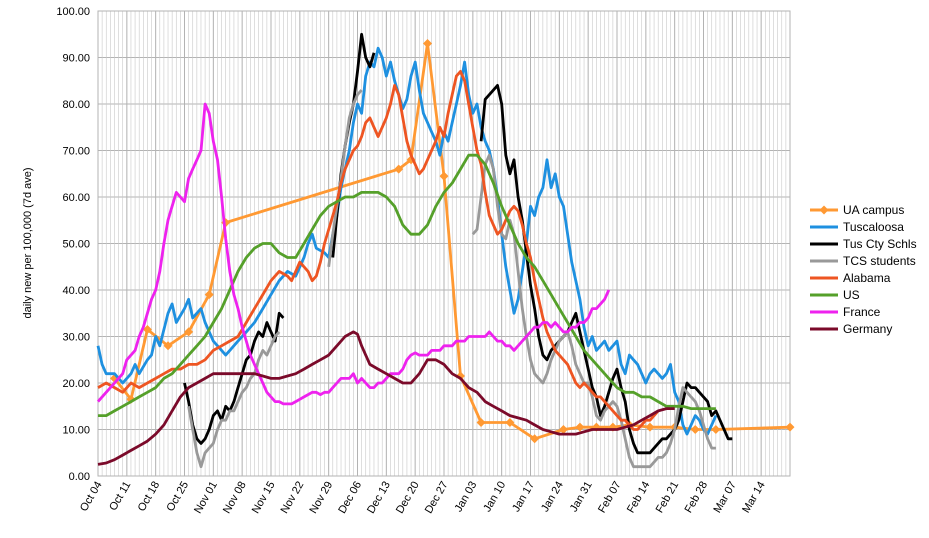 The height and width of the screenshot is (538, 929). I want to click on legend-label-france: France, so click(862, 312).